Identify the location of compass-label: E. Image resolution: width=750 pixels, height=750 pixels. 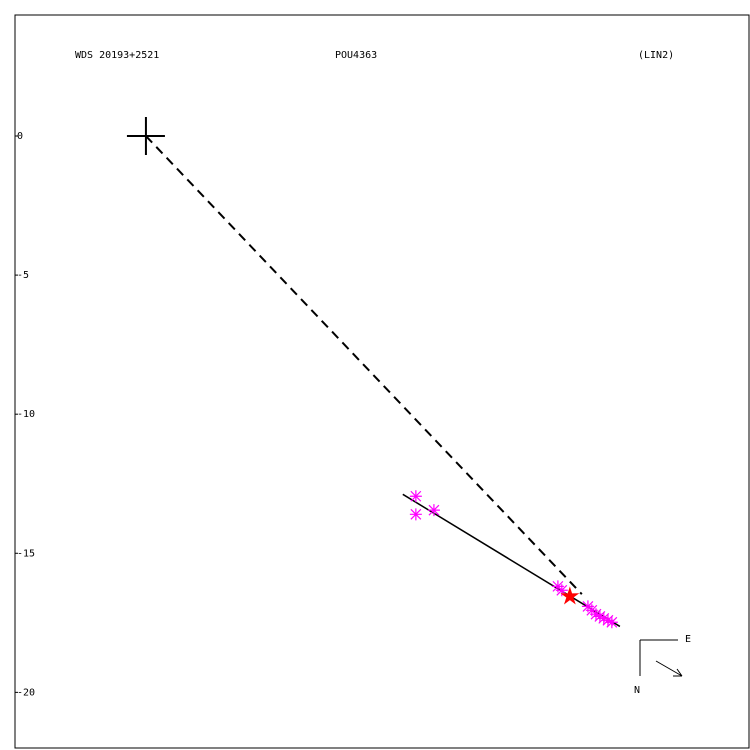
(688, 639).